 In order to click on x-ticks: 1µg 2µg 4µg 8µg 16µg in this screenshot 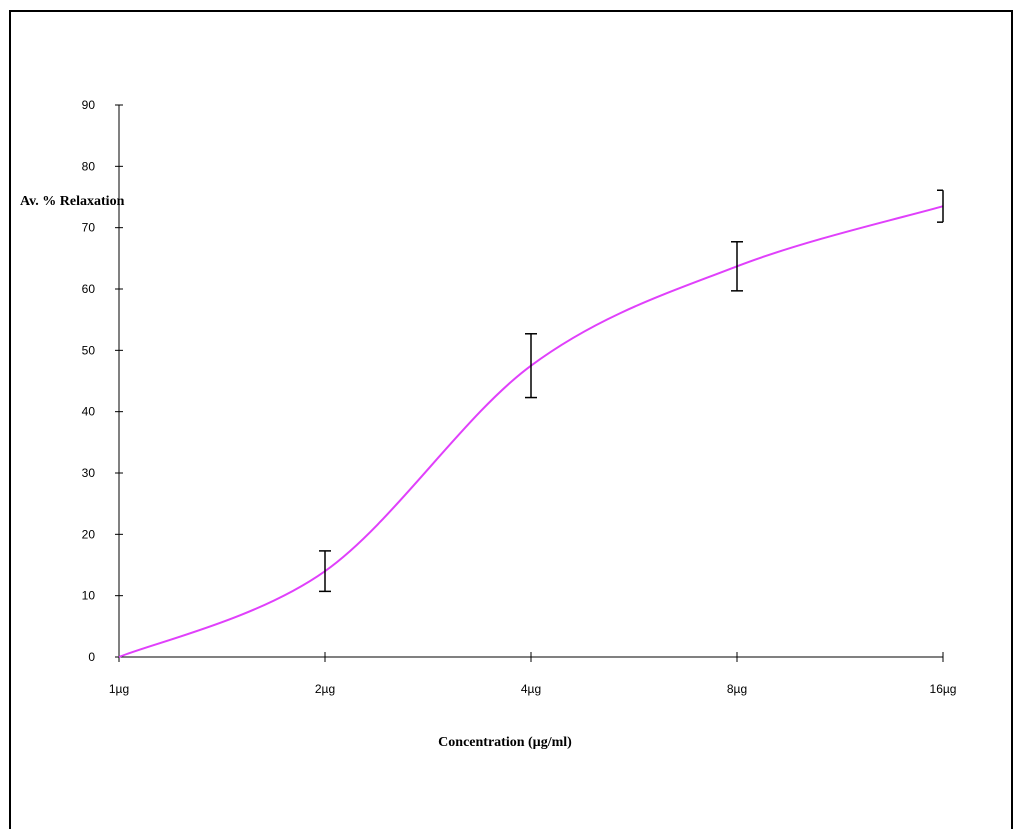, I will do `click(533, 674)`.